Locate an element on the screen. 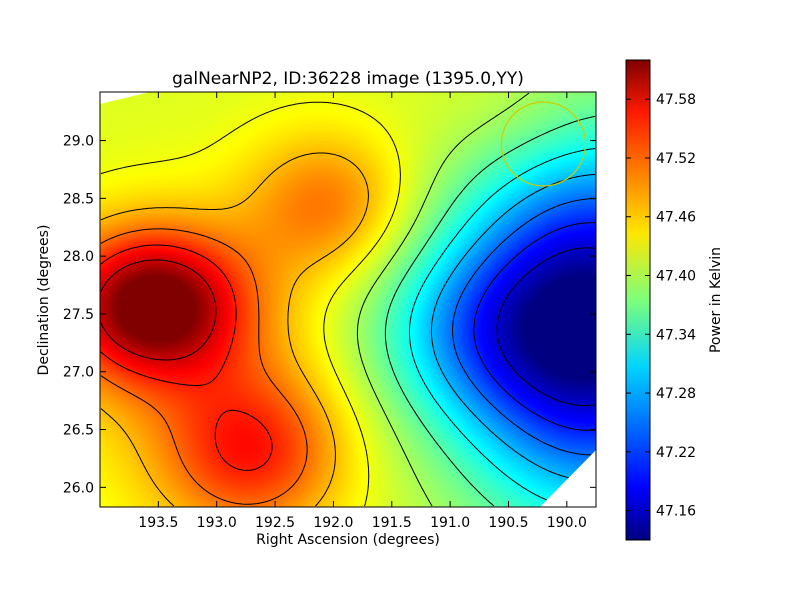 This screenshot has width=800, height=600. y-tick-label: 28.5 is located at coordinates (78, 199).